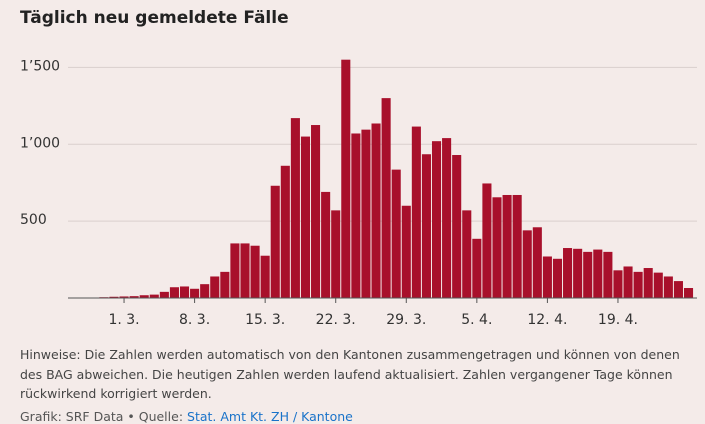 The width and height of the screenshot is (705, 424). What do you see at coordinates (336, 320) in the screenshot?
I see `x-tick-label: 22. 3.` at bounding box center [336, 320].